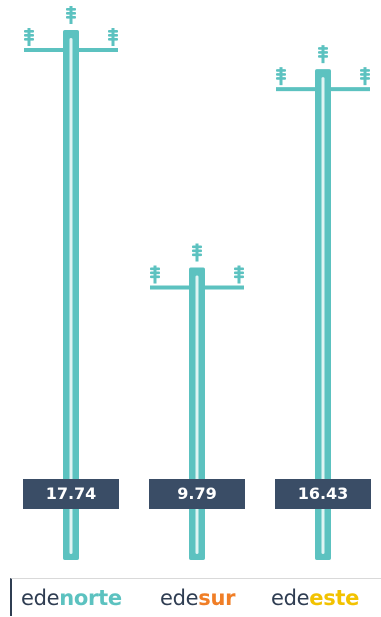 The height and width of the screenshot is (617, 381). I want to click on insulator-center-edenorte-stem, so click(71, 15).